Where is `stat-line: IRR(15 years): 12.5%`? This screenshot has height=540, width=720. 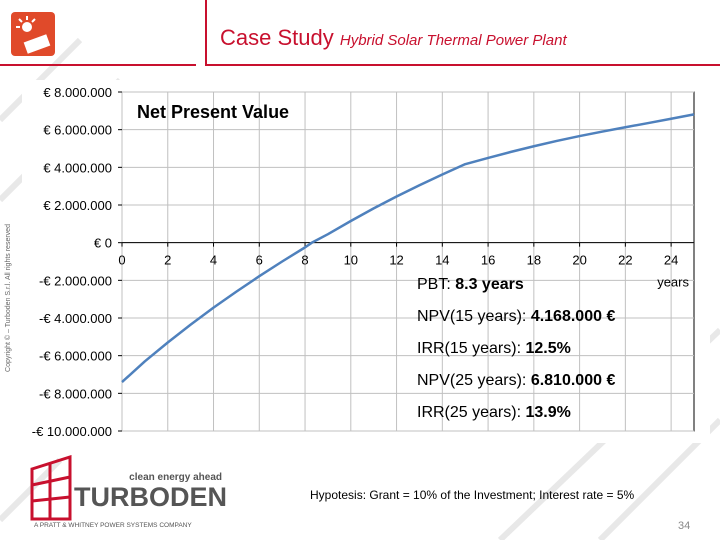
stat-line: IRR(15 years): 12.5% is located at coordinates (494, 349).